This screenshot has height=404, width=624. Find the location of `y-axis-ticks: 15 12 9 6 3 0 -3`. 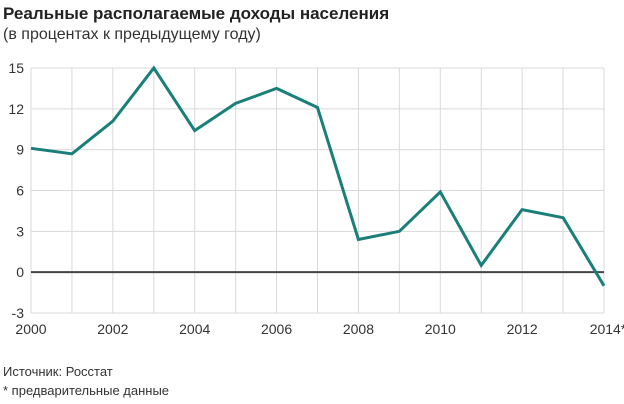

y-axis-ticks: 15 12 9 6 3 0 -3 is located at coordinates (16, 190).